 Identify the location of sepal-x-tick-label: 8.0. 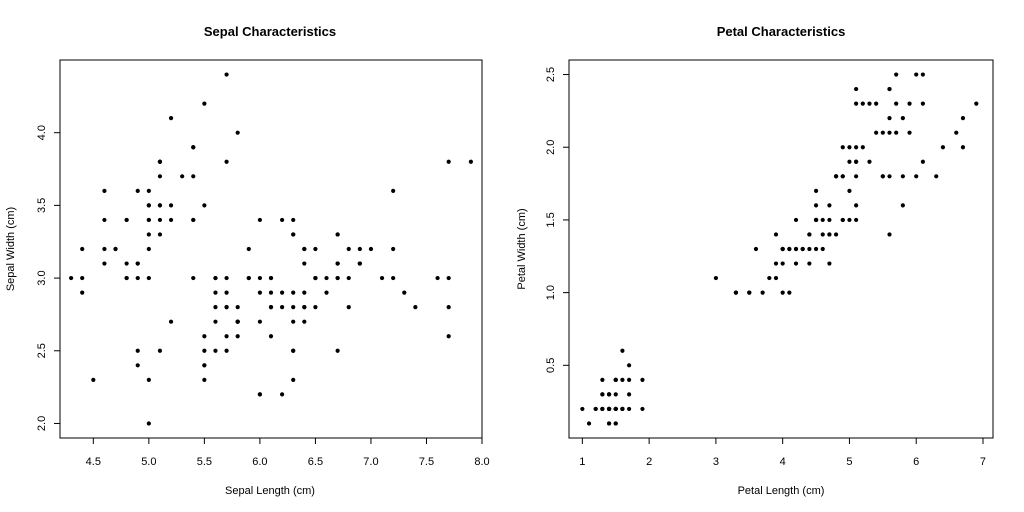
(481, 462).